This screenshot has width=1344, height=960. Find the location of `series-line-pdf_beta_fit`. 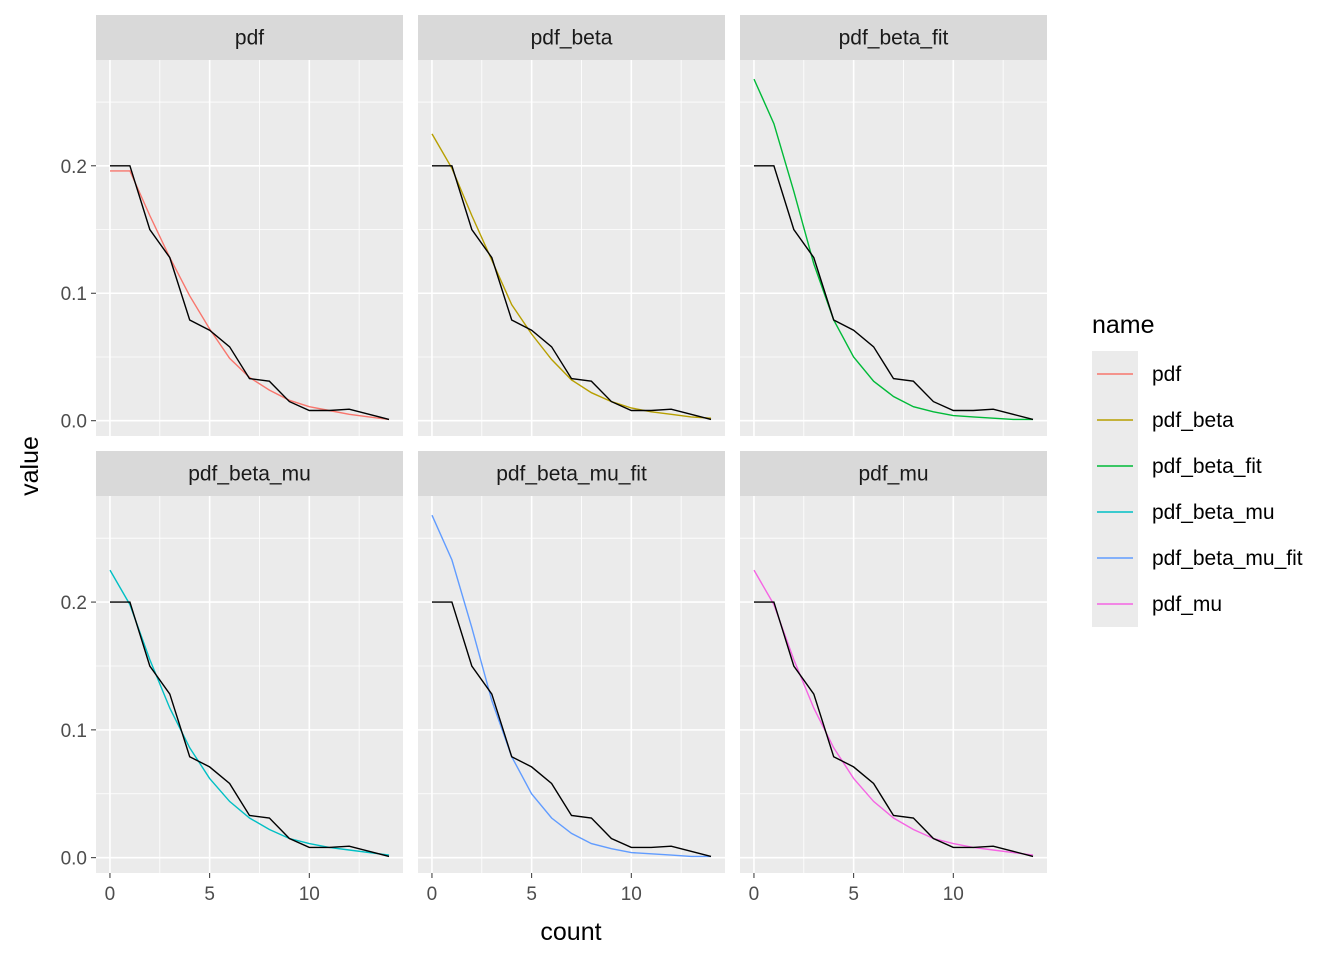

series-line-pdf_beta_fit is located at coordinates (893, 249).